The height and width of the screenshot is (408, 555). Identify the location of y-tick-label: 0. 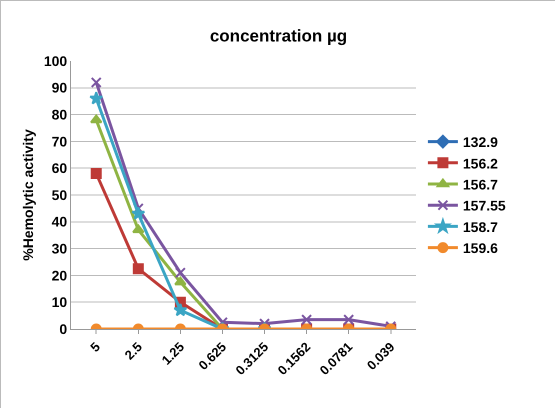
(63, 328).